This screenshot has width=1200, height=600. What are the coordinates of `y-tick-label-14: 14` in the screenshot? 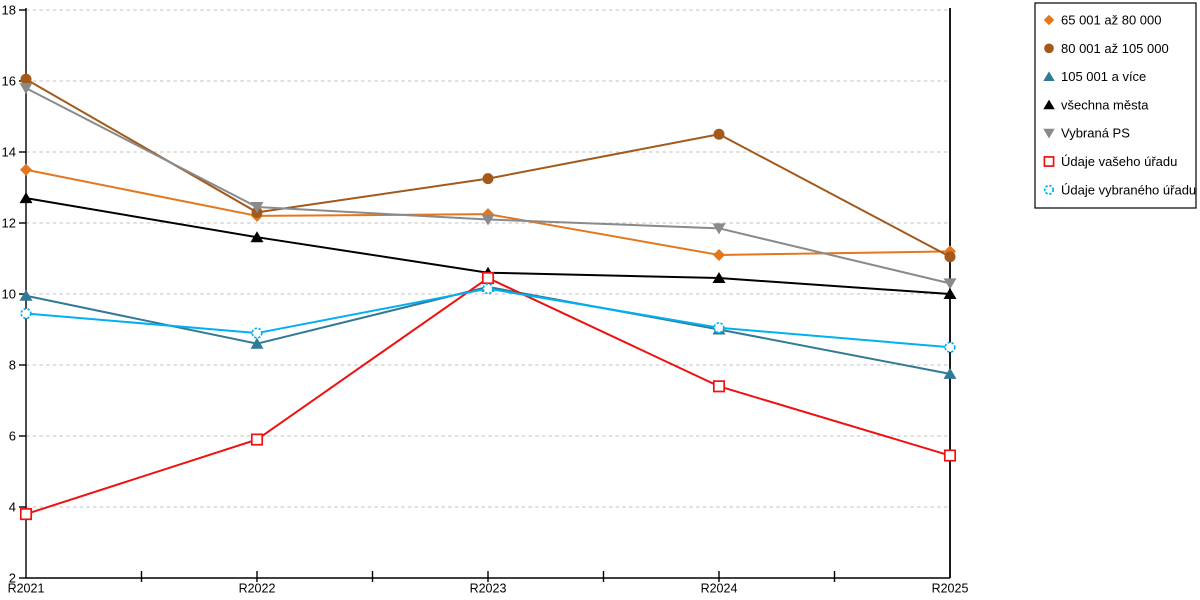 It's located at (9, 152).